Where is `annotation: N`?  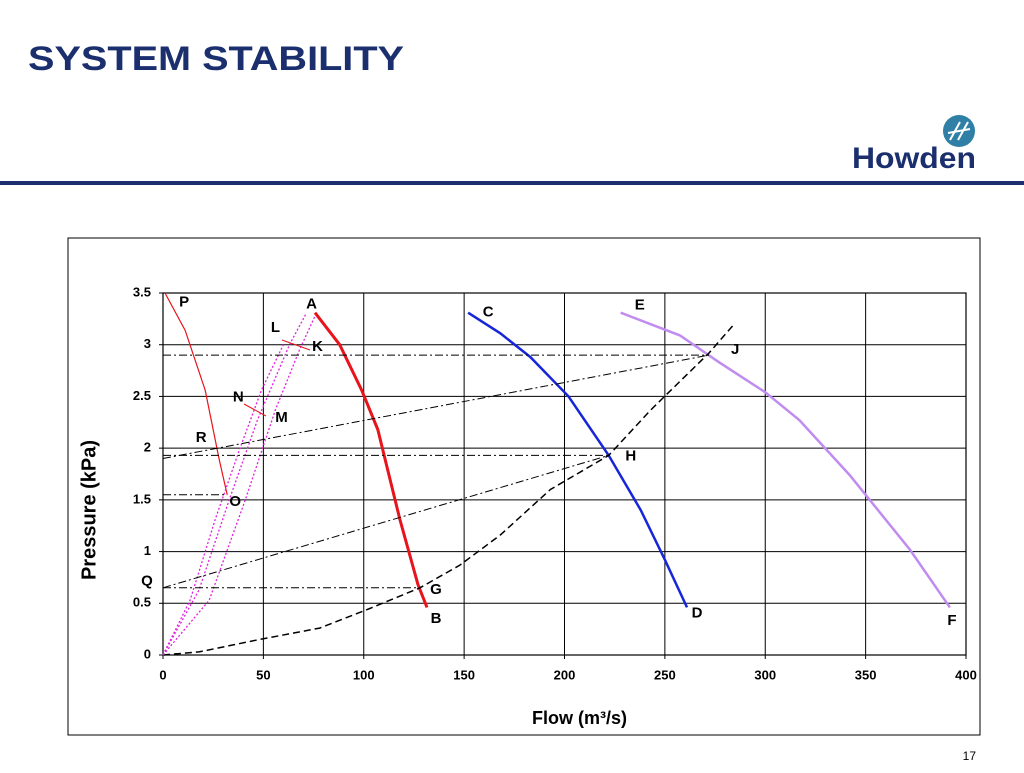 annotation: N is located at coordinates (238, 396).